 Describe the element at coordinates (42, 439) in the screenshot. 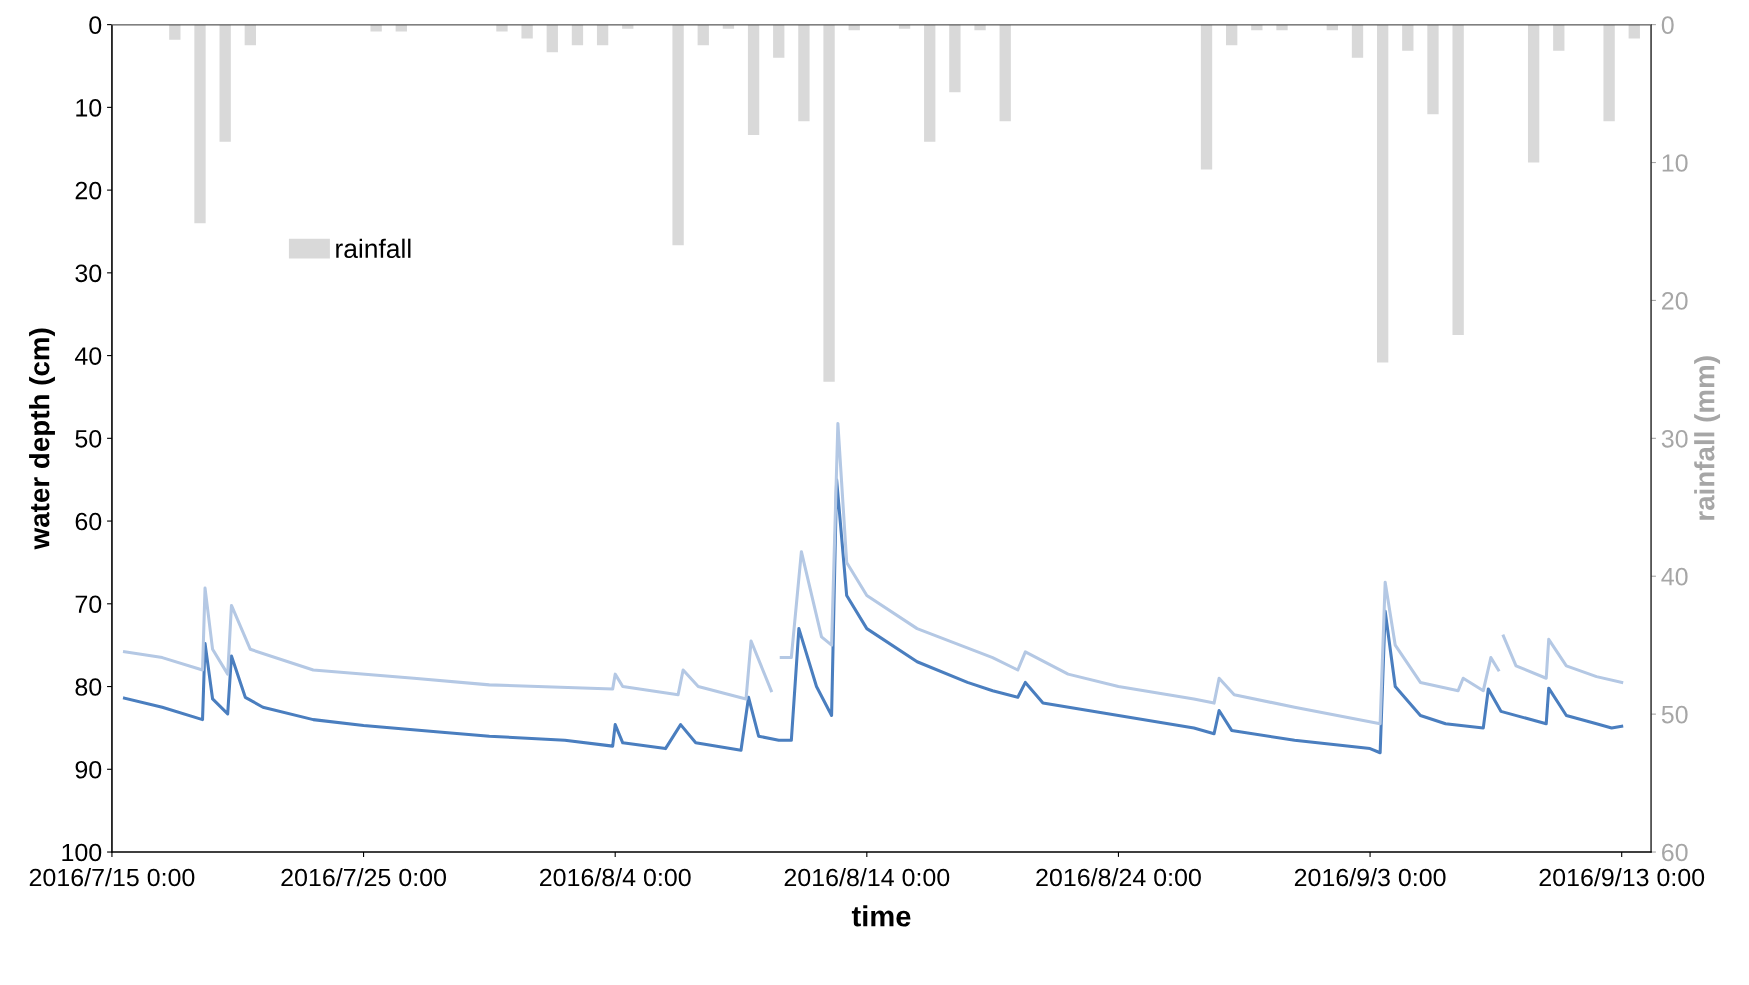

I see `y-axis-title: water depth (cm)` at that location.